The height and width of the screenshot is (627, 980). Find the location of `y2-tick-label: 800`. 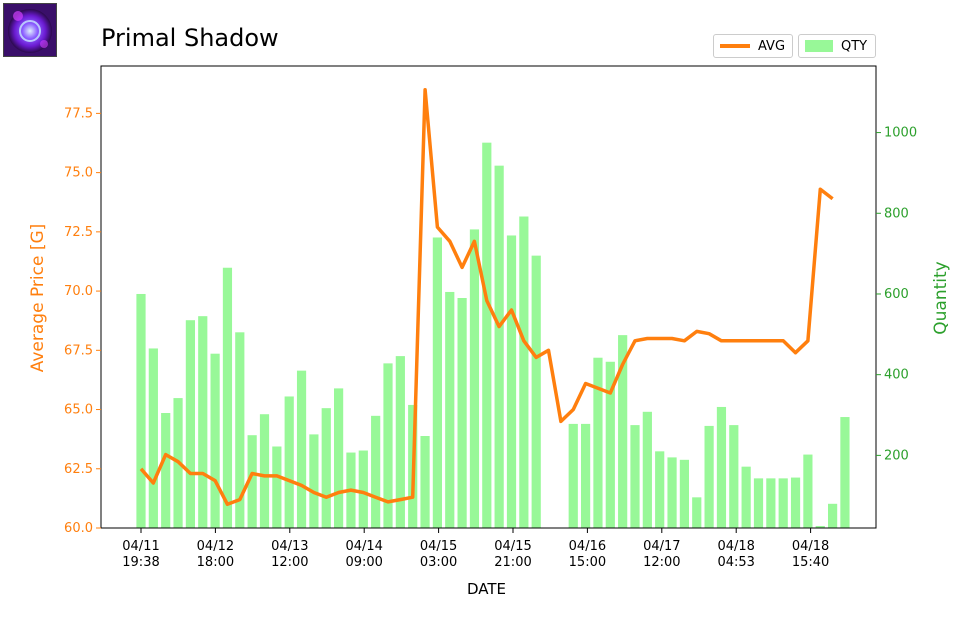

y2-tick-label: 800 is located at coordinates (896, 213).